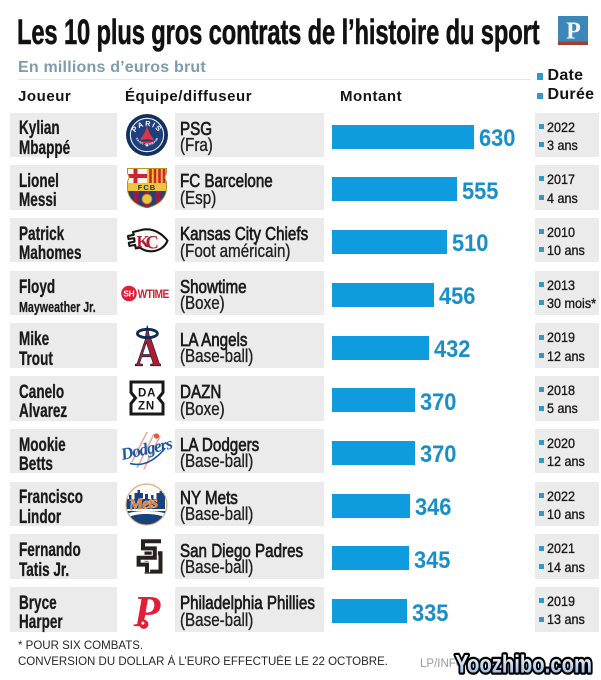 Image resolution: width=601 pixels, height=680 pixels. What do you see at coordinates (573, 32) in the screenshot?
I see `svg-text: P` at bounding box center [573, 32].